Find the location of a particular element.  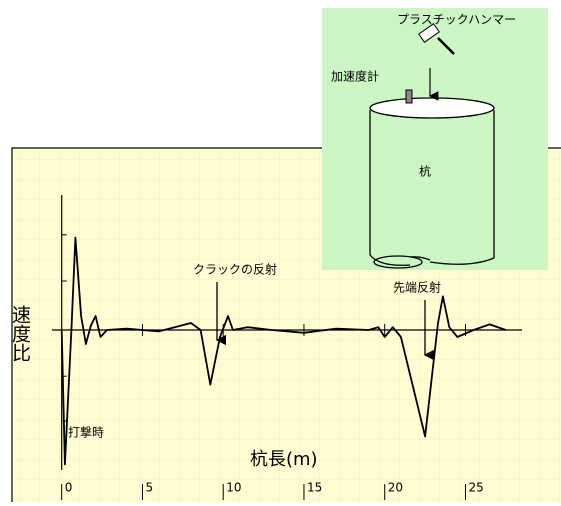

pile-label: 杭 is located at coordinates (425, 171).